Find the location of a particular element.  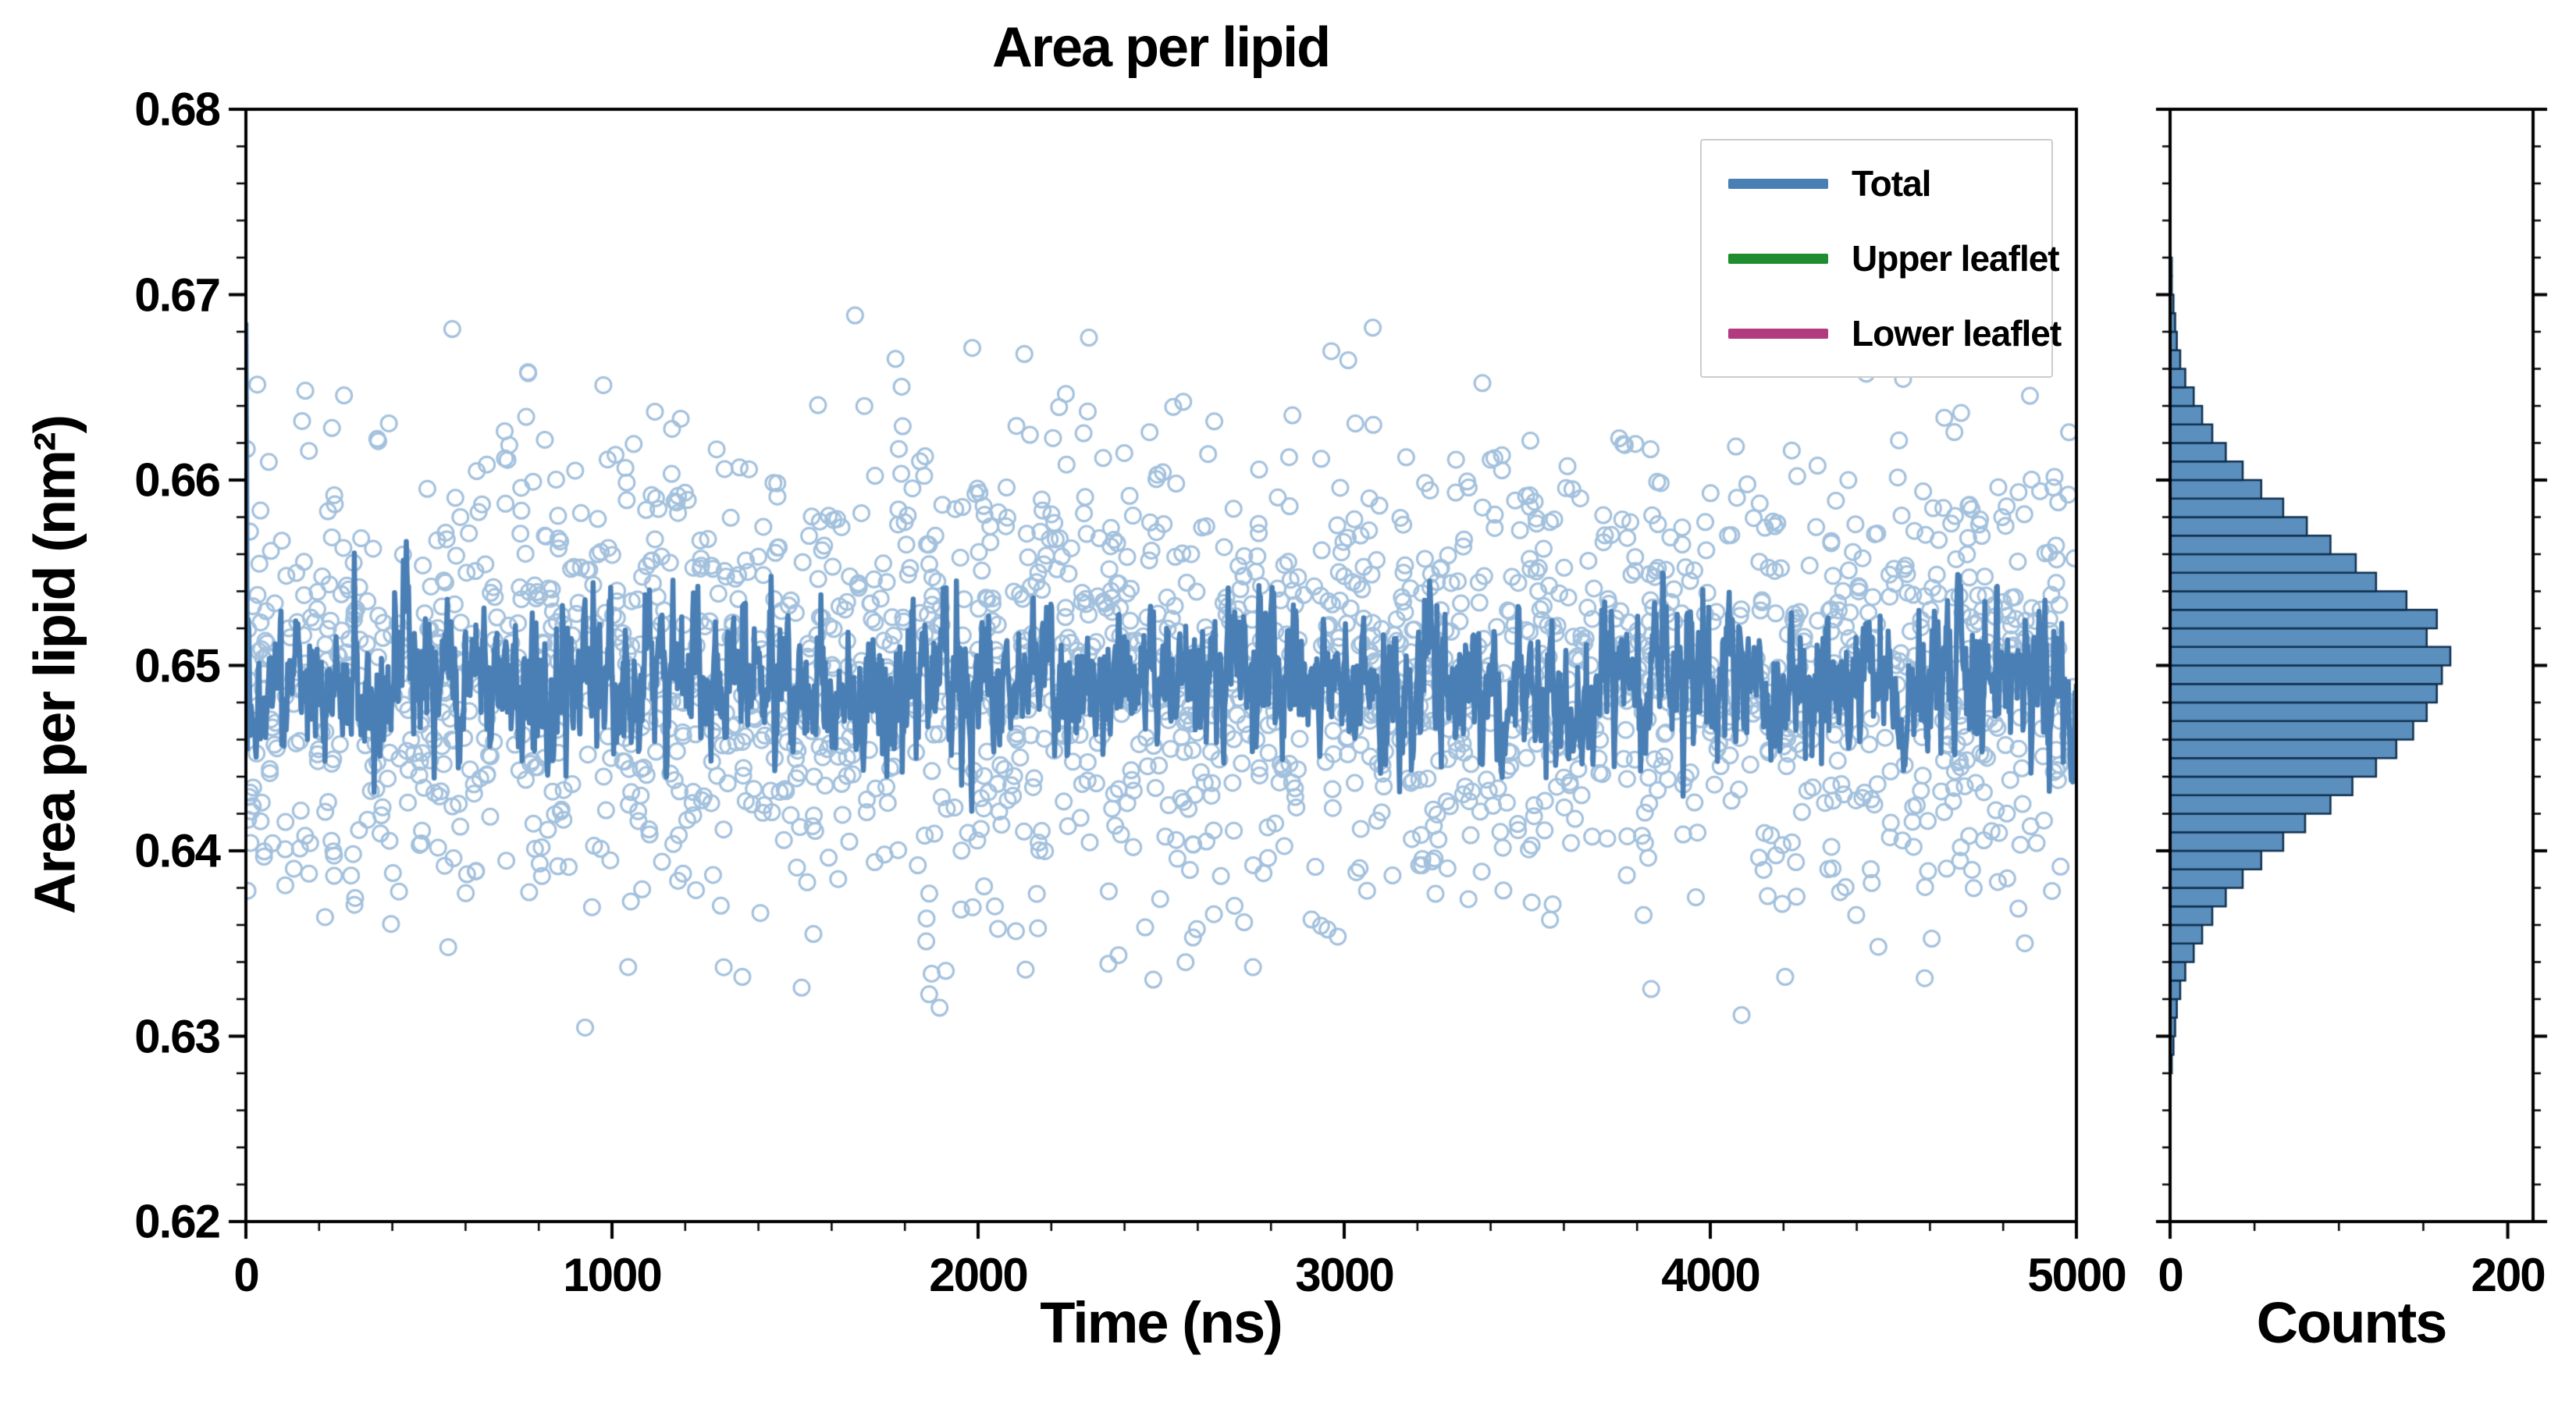

chart-title: Area per lipid is located at coordinates (1161, 47).